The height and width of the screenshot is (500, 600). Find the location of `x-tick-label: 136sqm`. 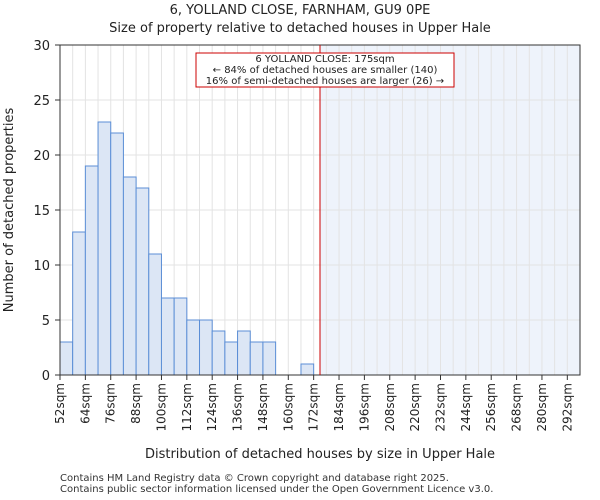

x-tick-label: 136sqm is located at coordinates (238, 407).